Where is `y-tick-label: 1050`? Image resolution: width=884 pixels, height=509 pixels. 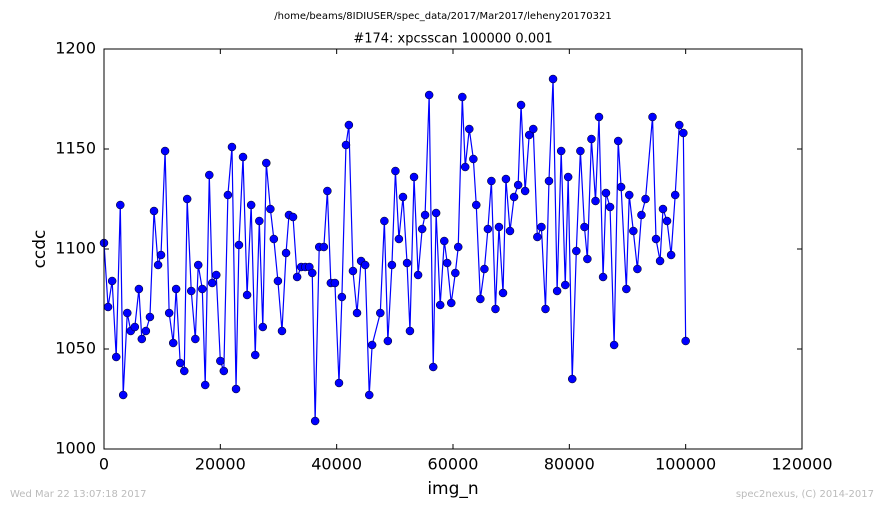 y-tick-label: 1050 is located at coordinates (75, 348).